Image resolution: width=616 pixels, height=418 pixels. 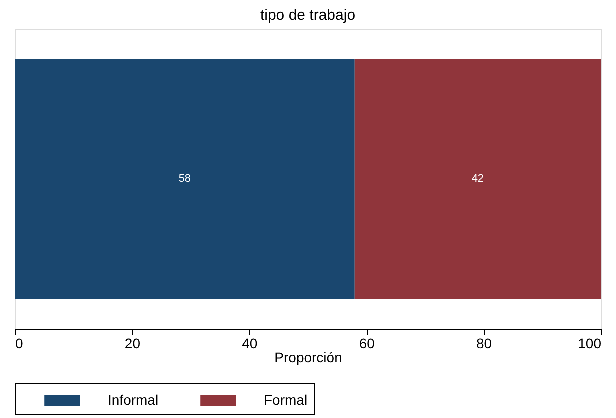 I want to click on legend-label: Formal, so click(x=286, y=400).